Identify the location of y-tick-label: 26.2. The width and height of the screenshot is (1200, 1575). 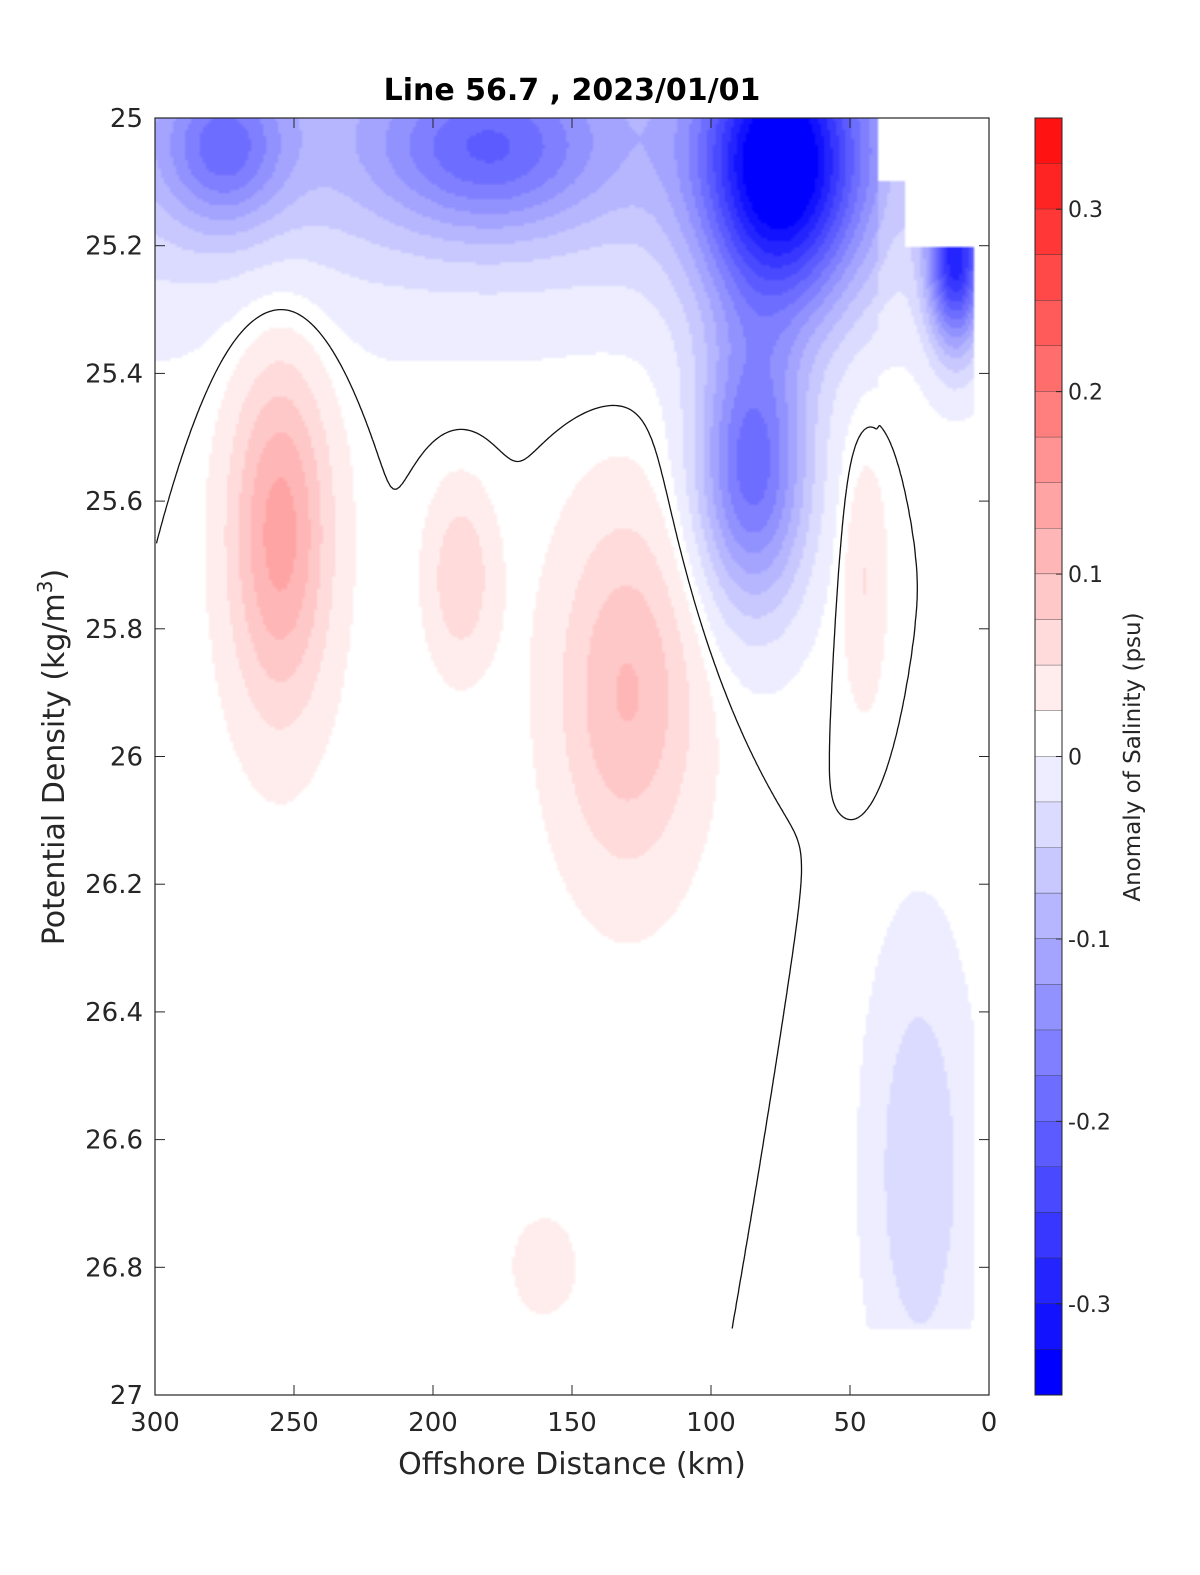
(114, 885).